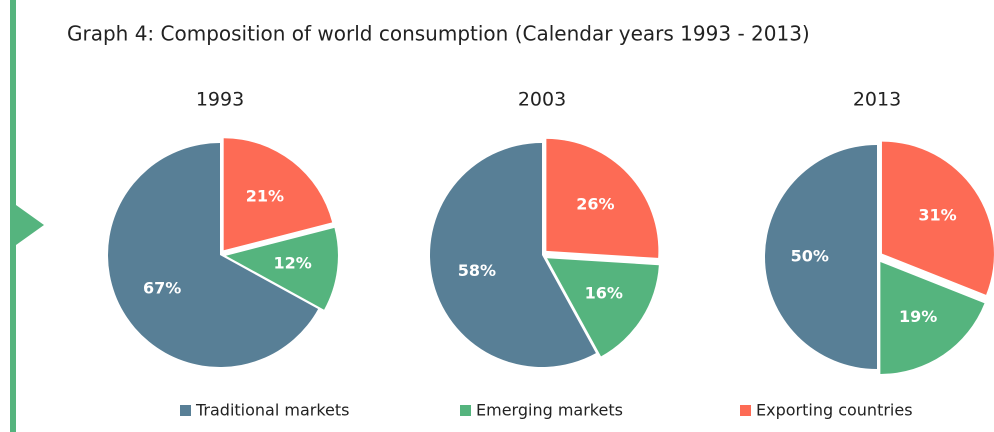 This screenshot has width=994, height=432. I want to click on slice-label: 50%, so click(810, 256).